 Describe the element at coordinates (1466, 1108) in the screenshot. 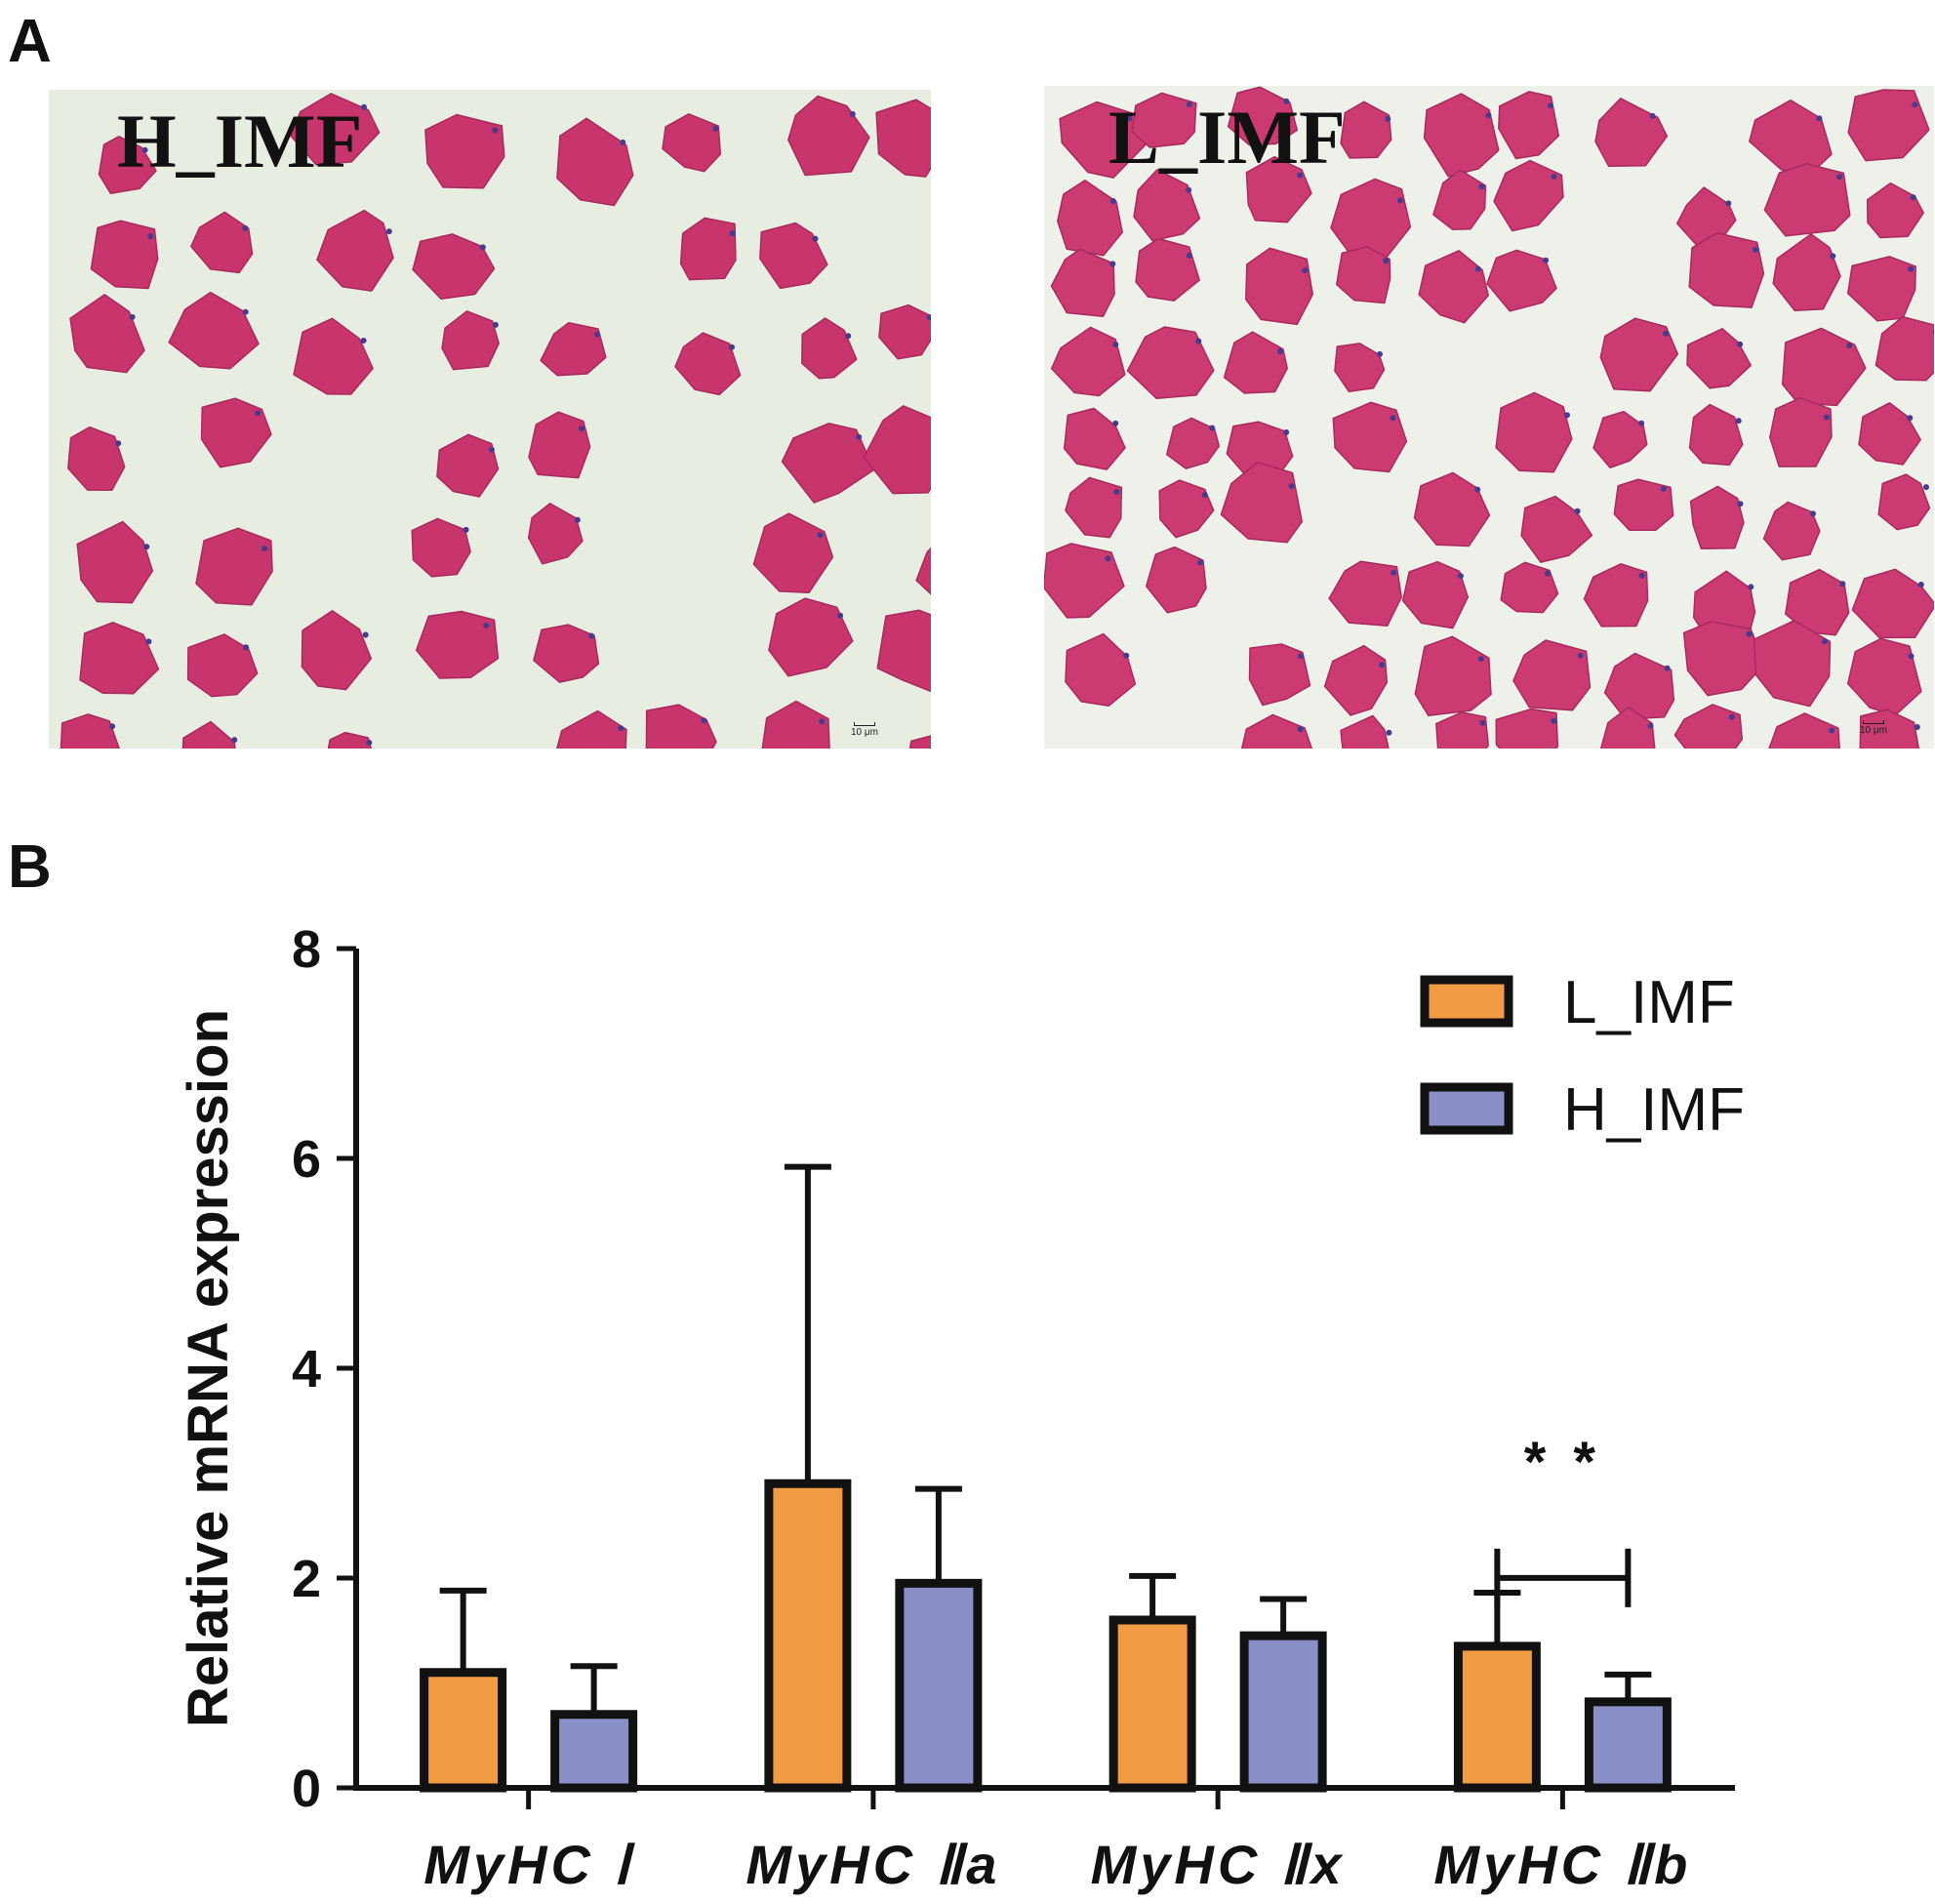

I see `legend-swatch` at that location.